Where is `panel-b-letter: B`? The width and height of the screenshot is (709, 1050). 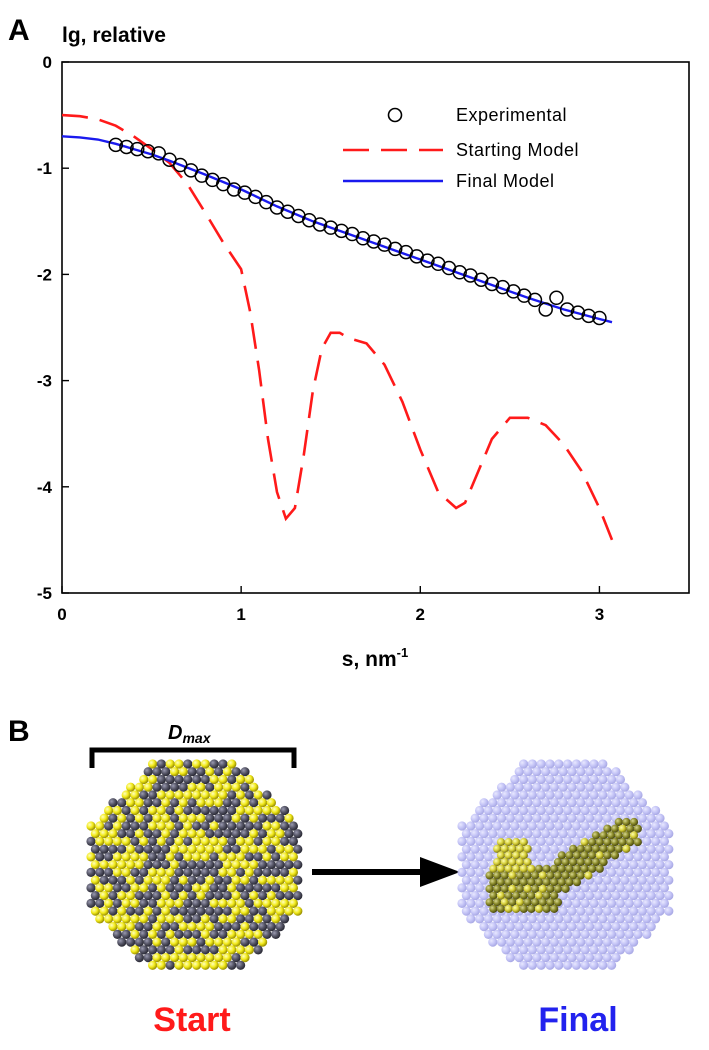
panel-b-letter: B is located at coordinates (19, 731).